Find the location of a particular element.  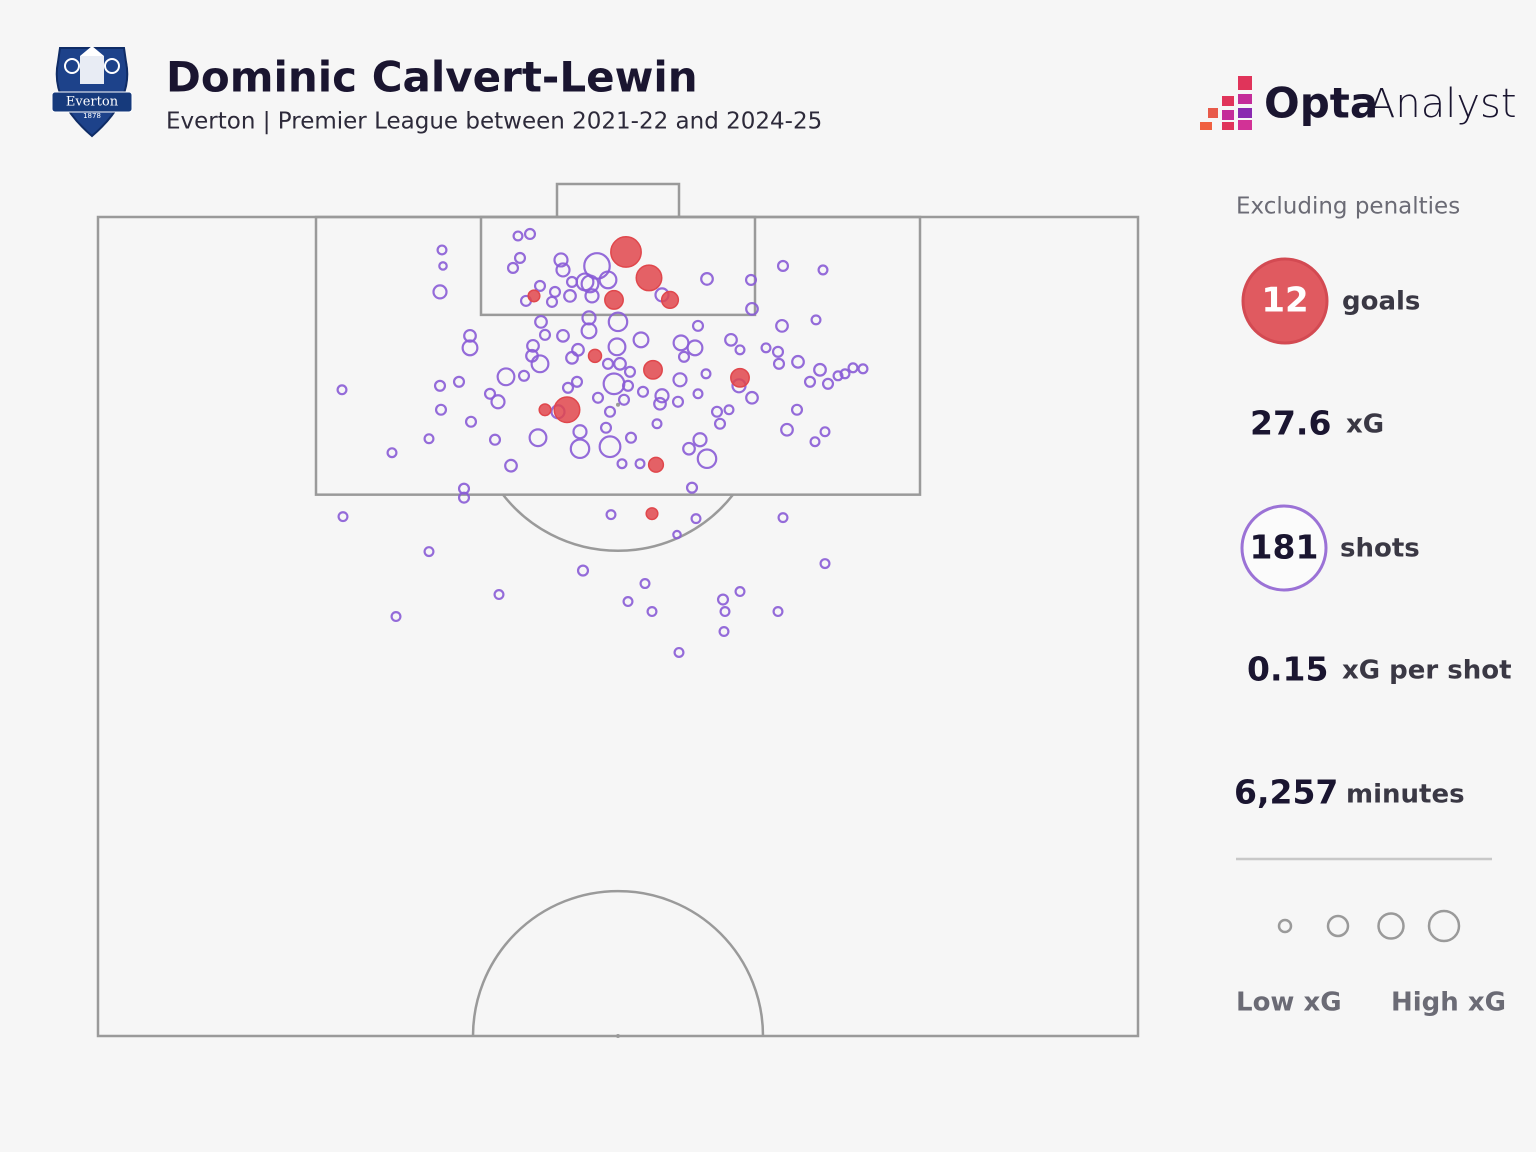

six-yard-box is located at coordinates (618, 266).